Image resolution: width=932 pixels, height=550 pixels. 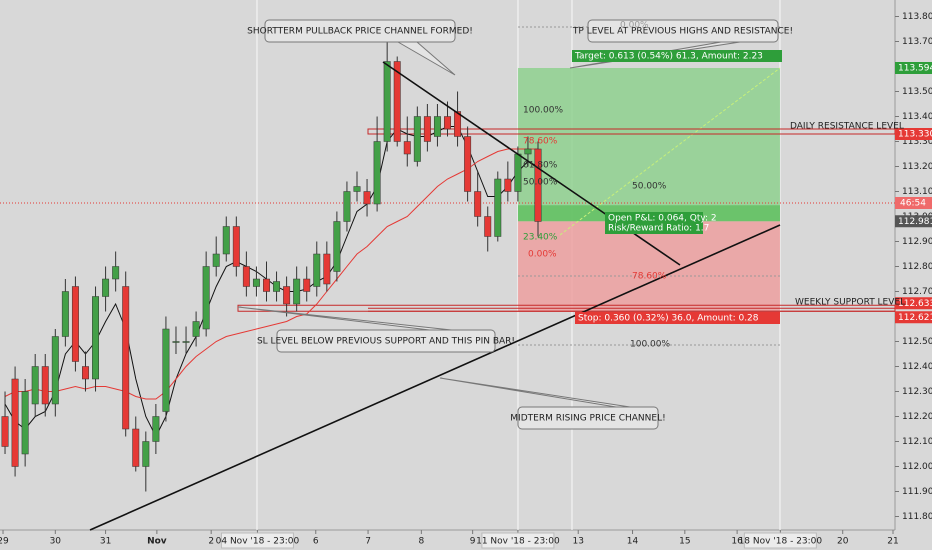 What do you see at coordinates (917, 517) in the screenshot?
I see `y-tick-label: 111.800` at bounding box center [917, 517].